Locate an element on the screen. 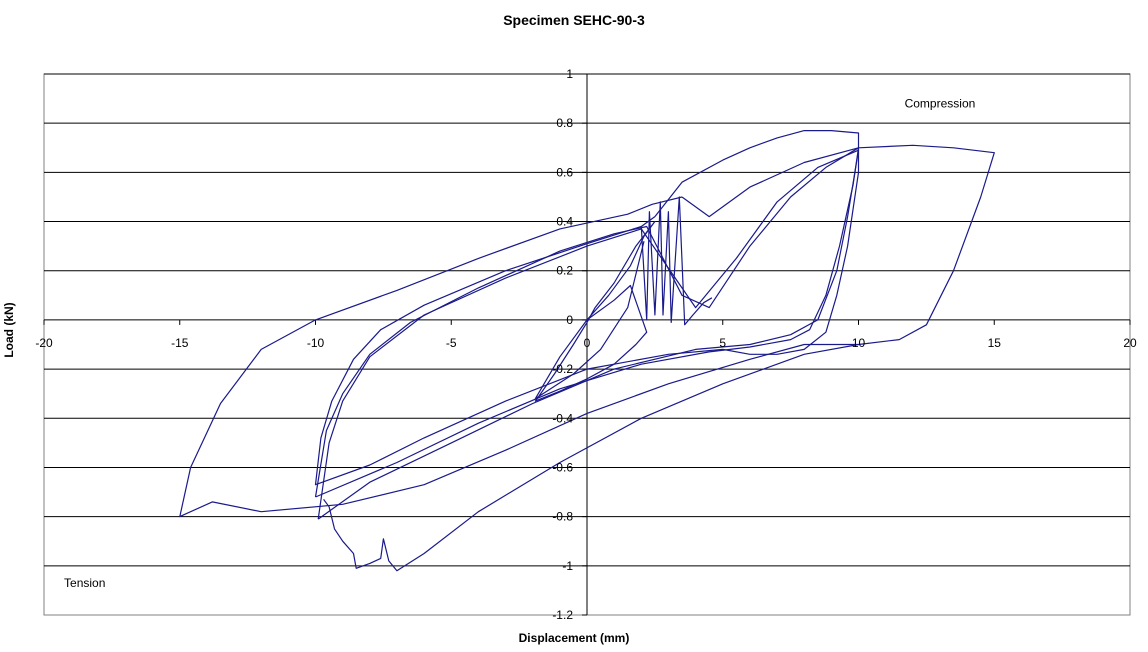 The width and height of the screenshot is (1148, 652). series-line-drops is located at coordinates (676, 261).